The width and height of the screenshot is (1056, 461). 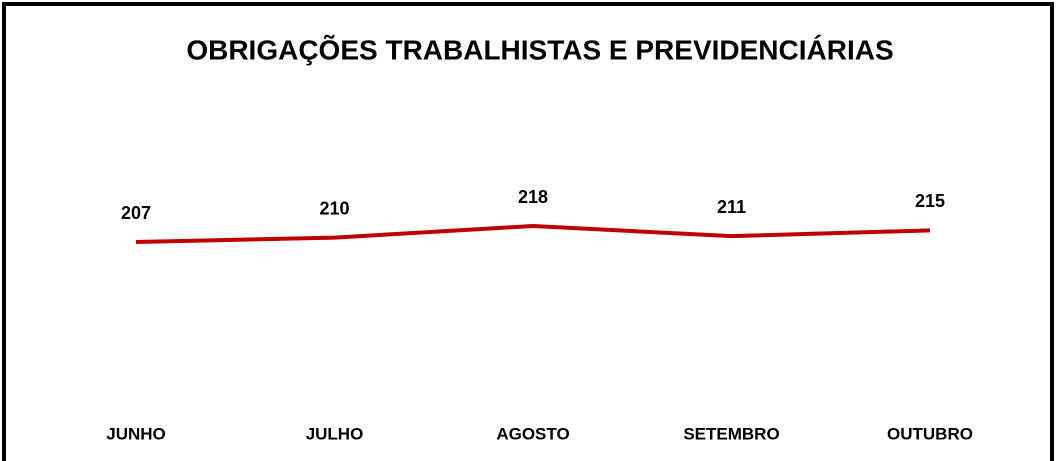 What do you see at coordinates (930, 201) in the screenshot?
I see `data-label: 215` at bounding box center [930, 201].